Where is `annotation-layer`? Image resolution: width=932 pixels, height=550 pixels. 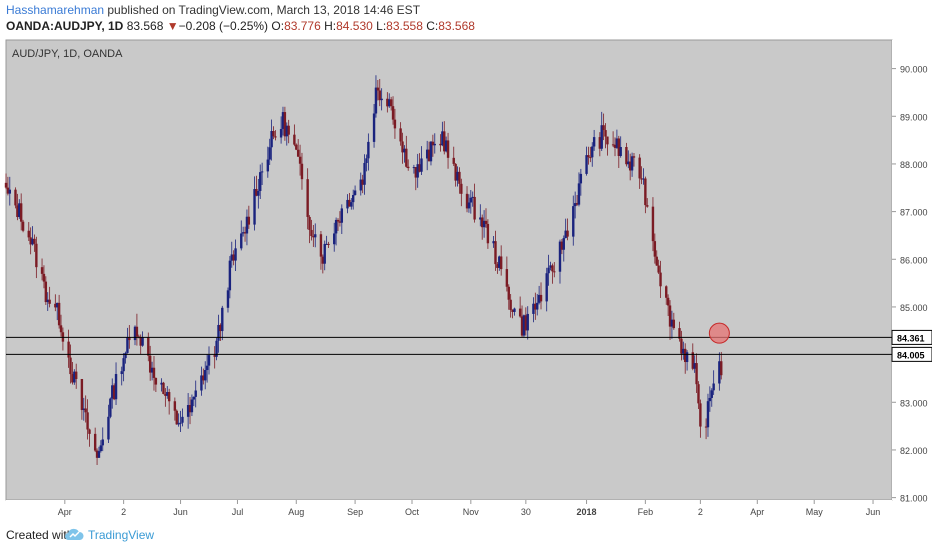 annotation-layer is located at coordinates (719, 333).